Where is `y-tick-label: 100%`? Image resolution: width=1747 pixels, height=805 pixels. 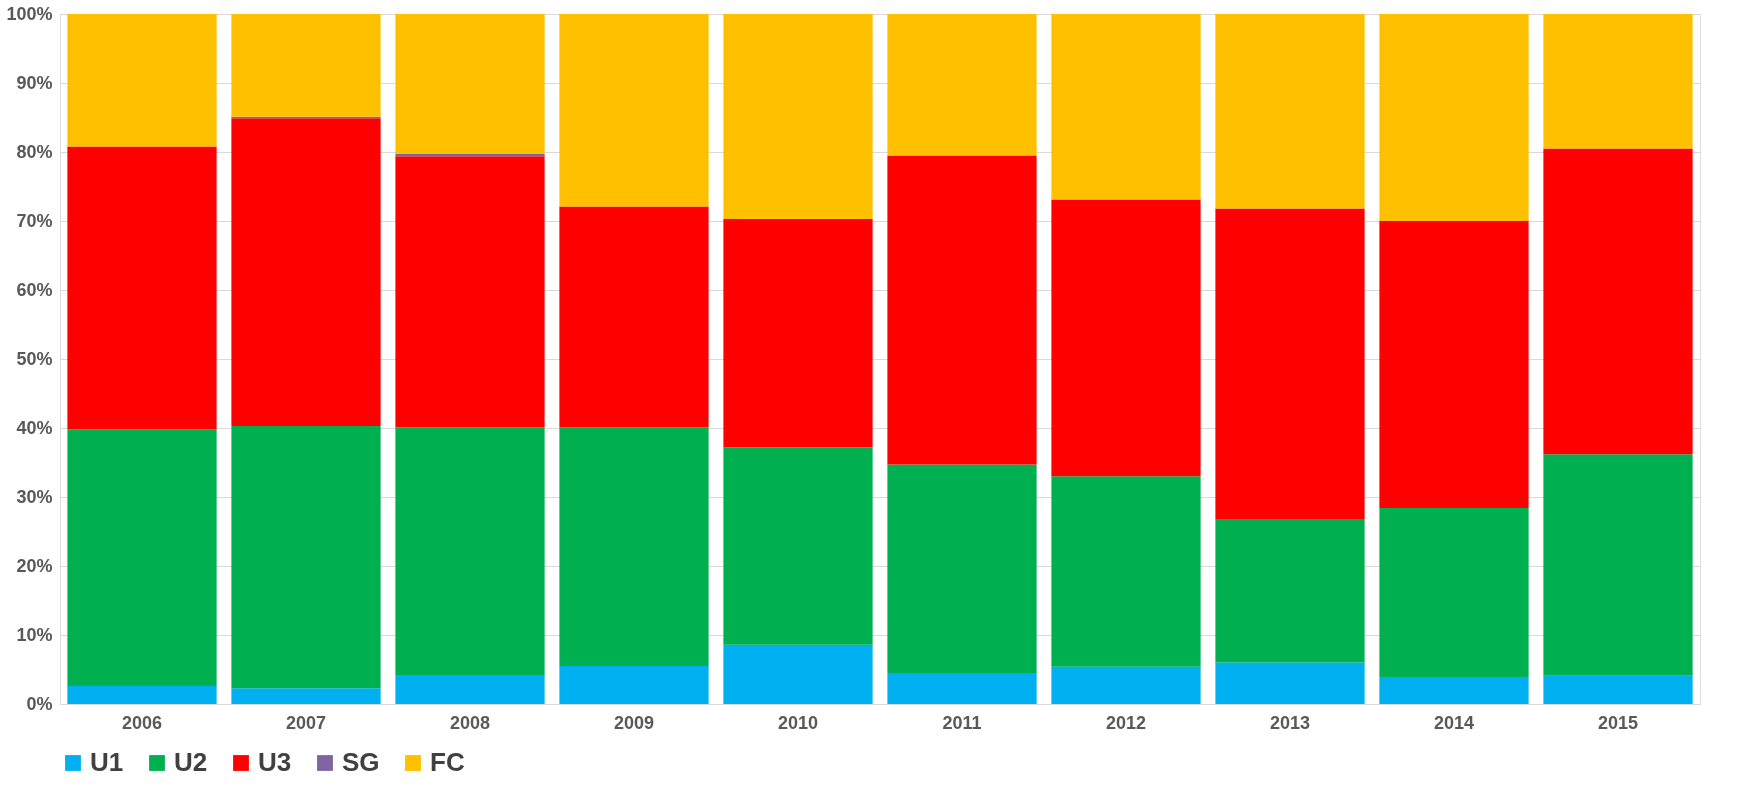 y-tick-label: 100% is located at coordinates (29, 13).